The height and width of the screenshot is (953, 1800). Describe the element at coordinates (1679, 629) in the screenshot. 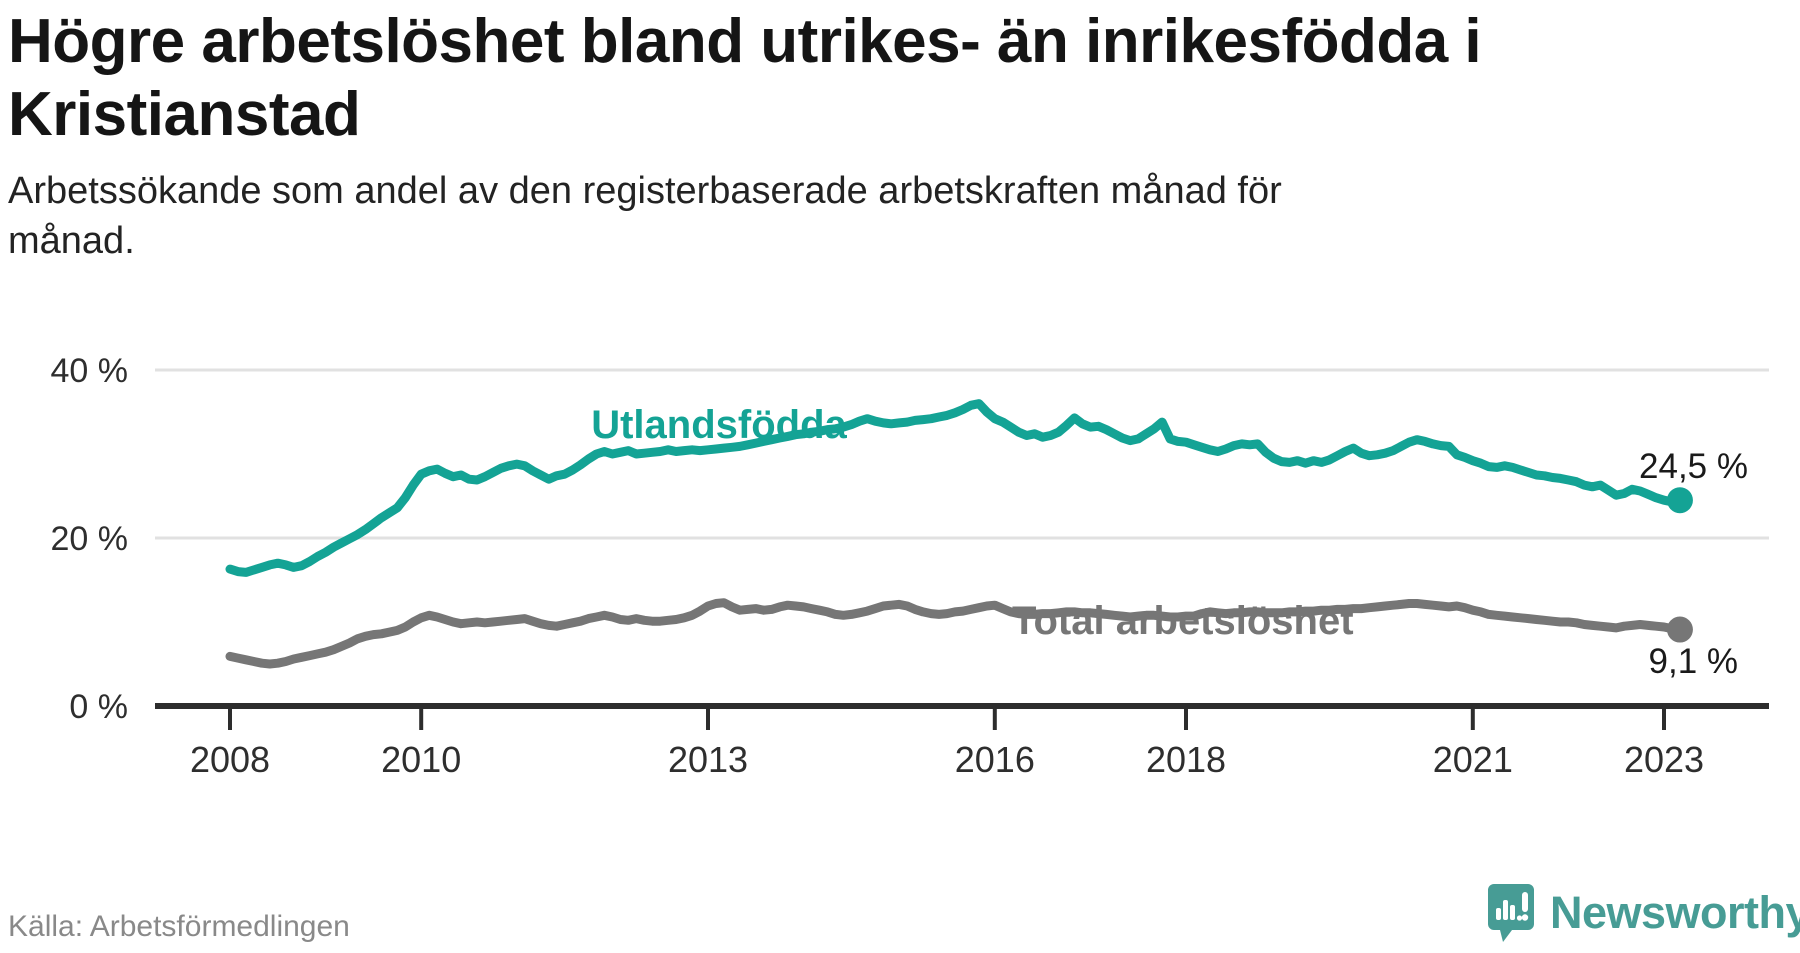

I see `series-end-dot-total` at that location.